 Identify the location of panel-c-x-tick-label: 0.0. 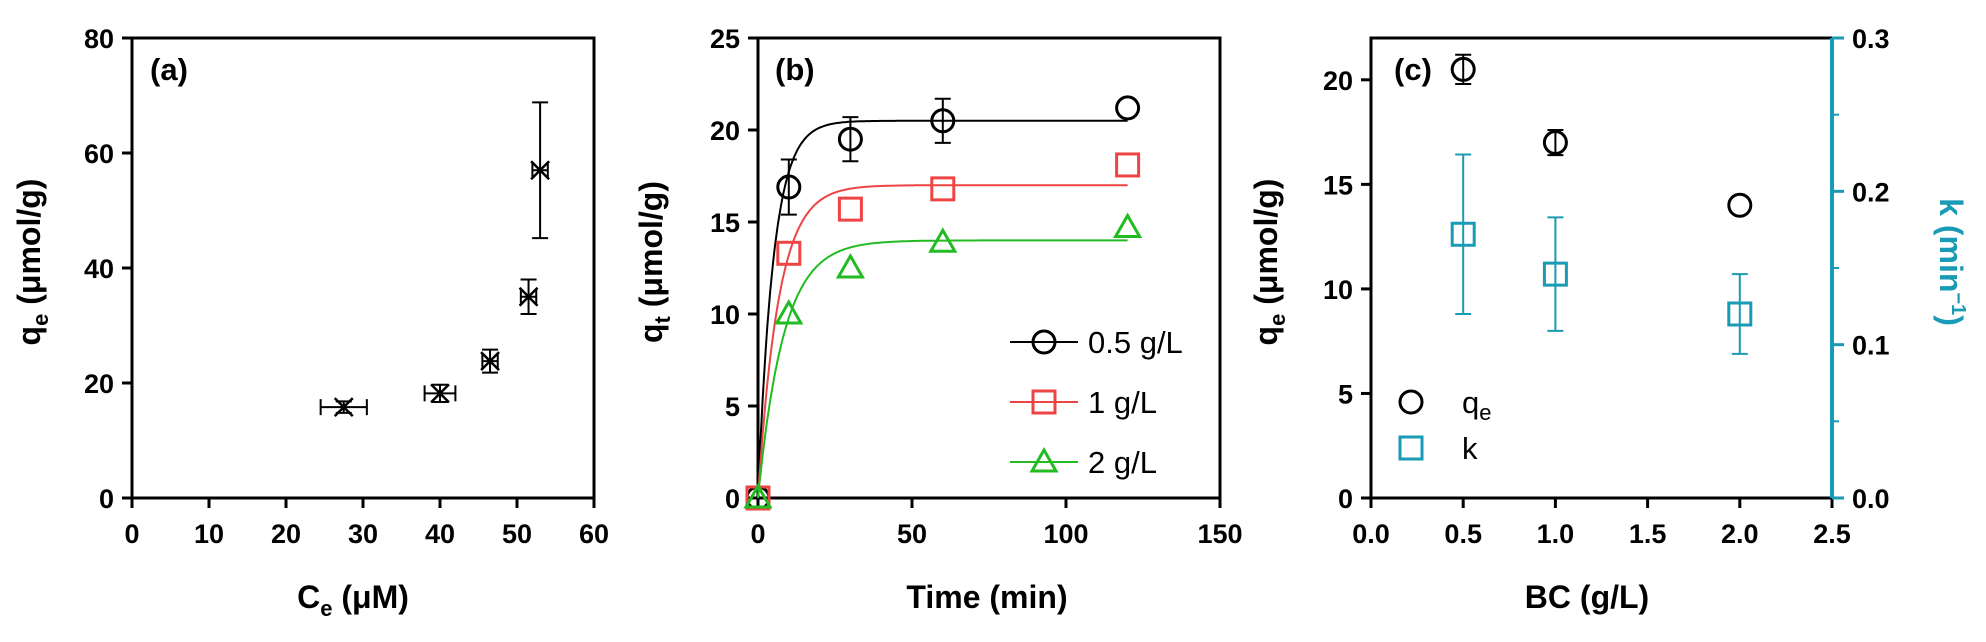
(1371, 534).